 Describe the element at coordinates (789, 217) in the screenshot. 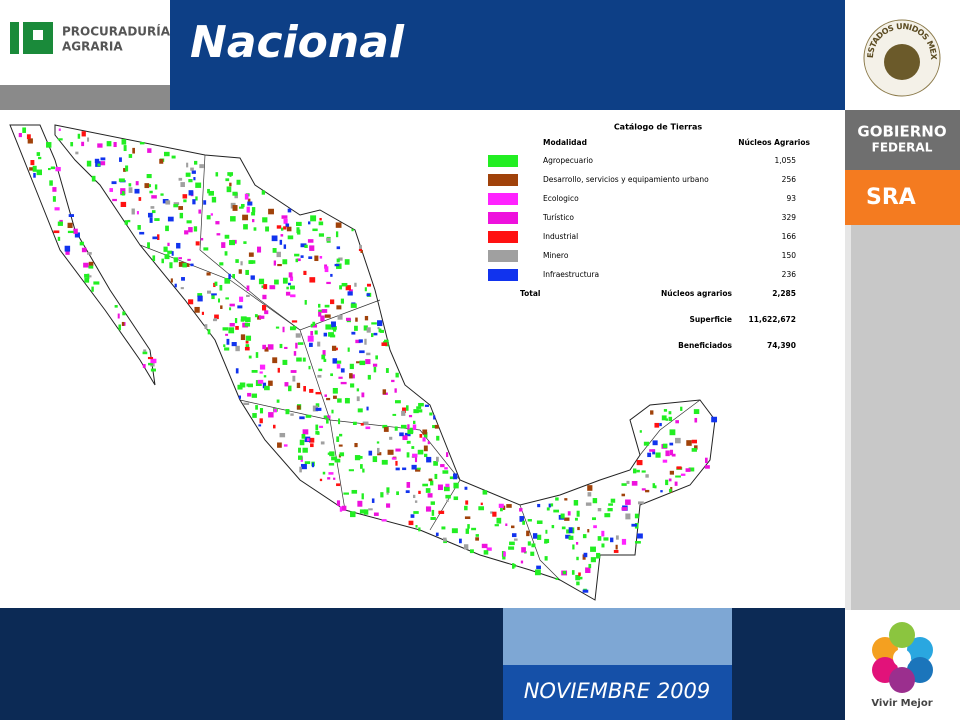

I see `legend-count: 329` at that location.